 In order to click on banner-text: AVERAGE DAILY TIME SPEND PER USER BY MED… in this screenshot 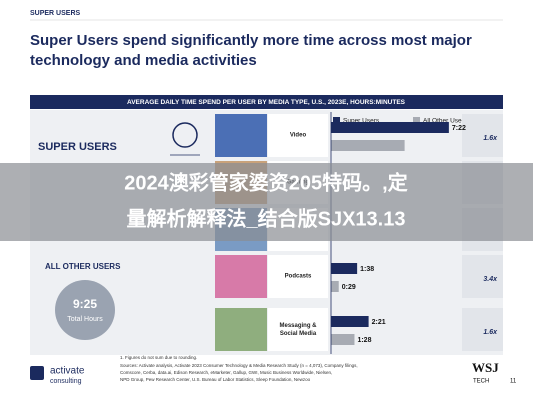, I will do `click(266, 102)`.